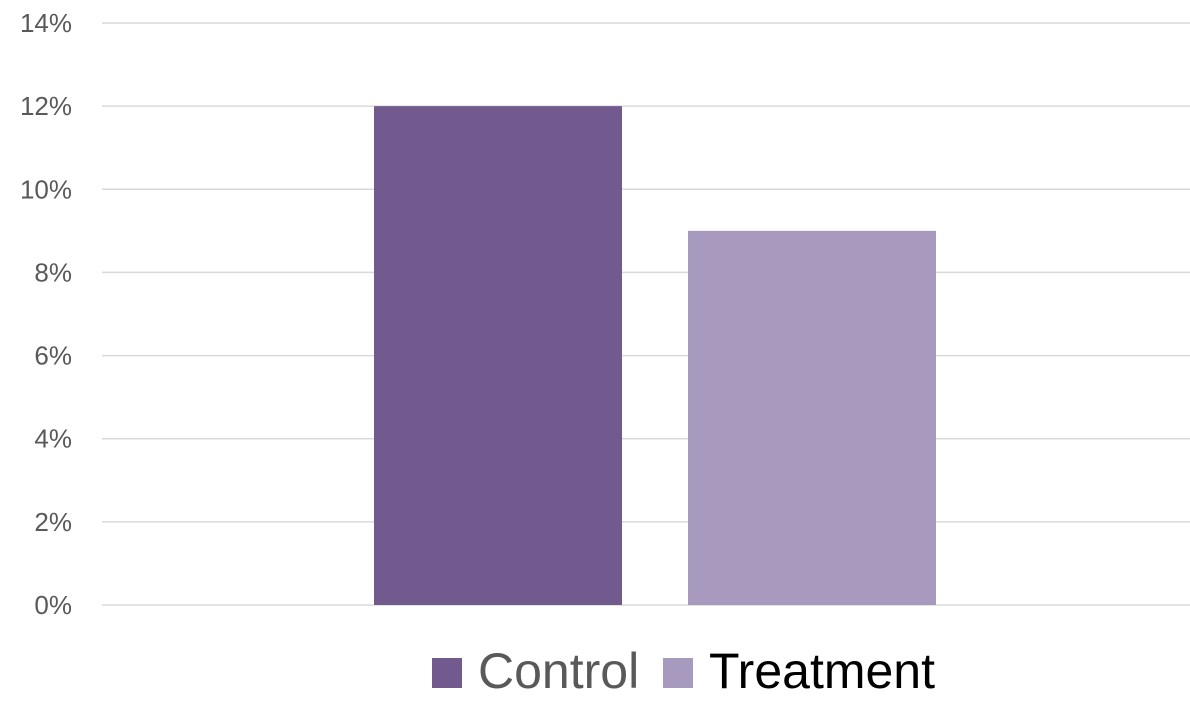 Image resolution: width=1190 pixels, height=703 pixels. Describe the element at coordinates (46, 314) in the screenshot. I see `y-axis-tick-labels: 0% 2% 4% 6% 8% 10% 12% 14%` at that location.